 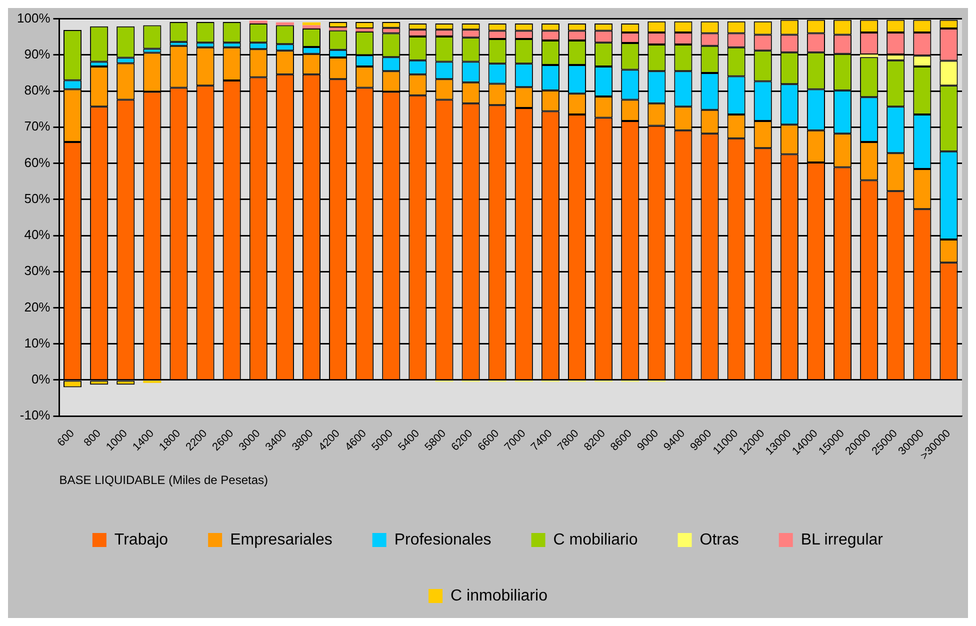 I want to click on legend-label: Profesionales, so click(x=443, y=539).